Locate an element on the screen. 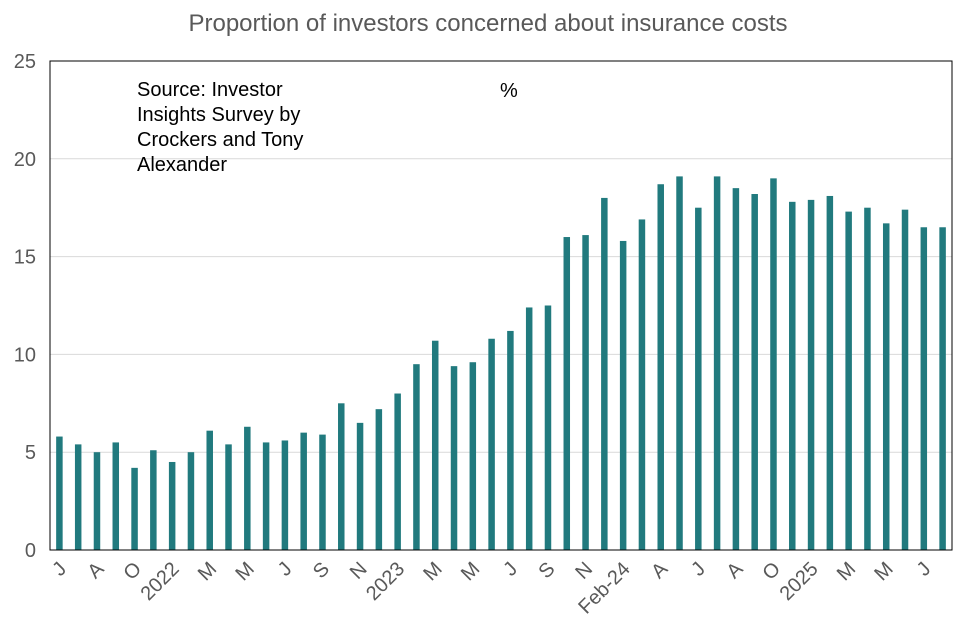  x-tick-label: 2022 is located at coordinates (160, 581).